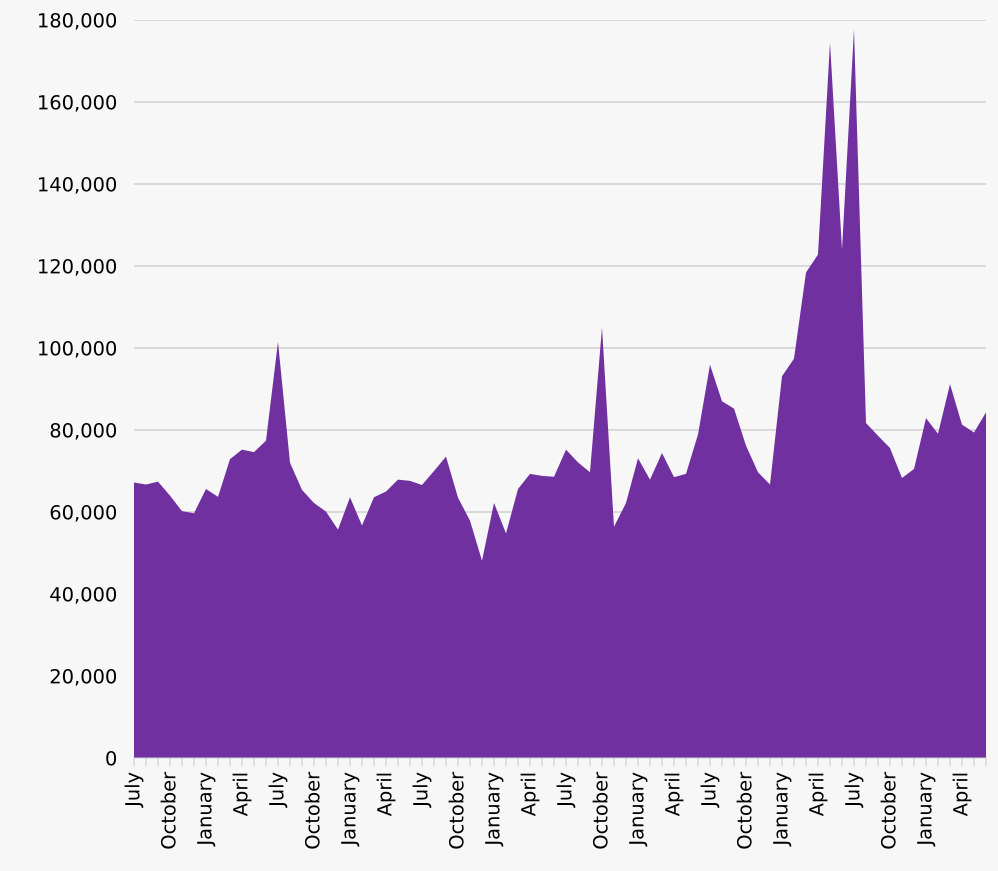  Describe the element at coordinates (111, 758) in the screenshot. I see `y-tick-label: 0` at that location.